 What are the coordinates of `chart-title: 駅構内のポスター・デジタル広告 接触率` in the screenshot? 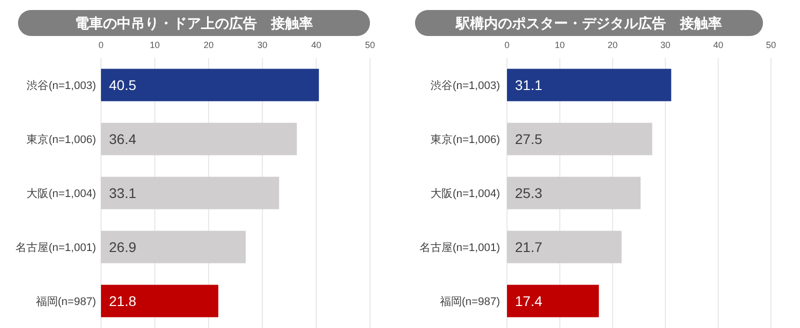 It's located at (588, 23).